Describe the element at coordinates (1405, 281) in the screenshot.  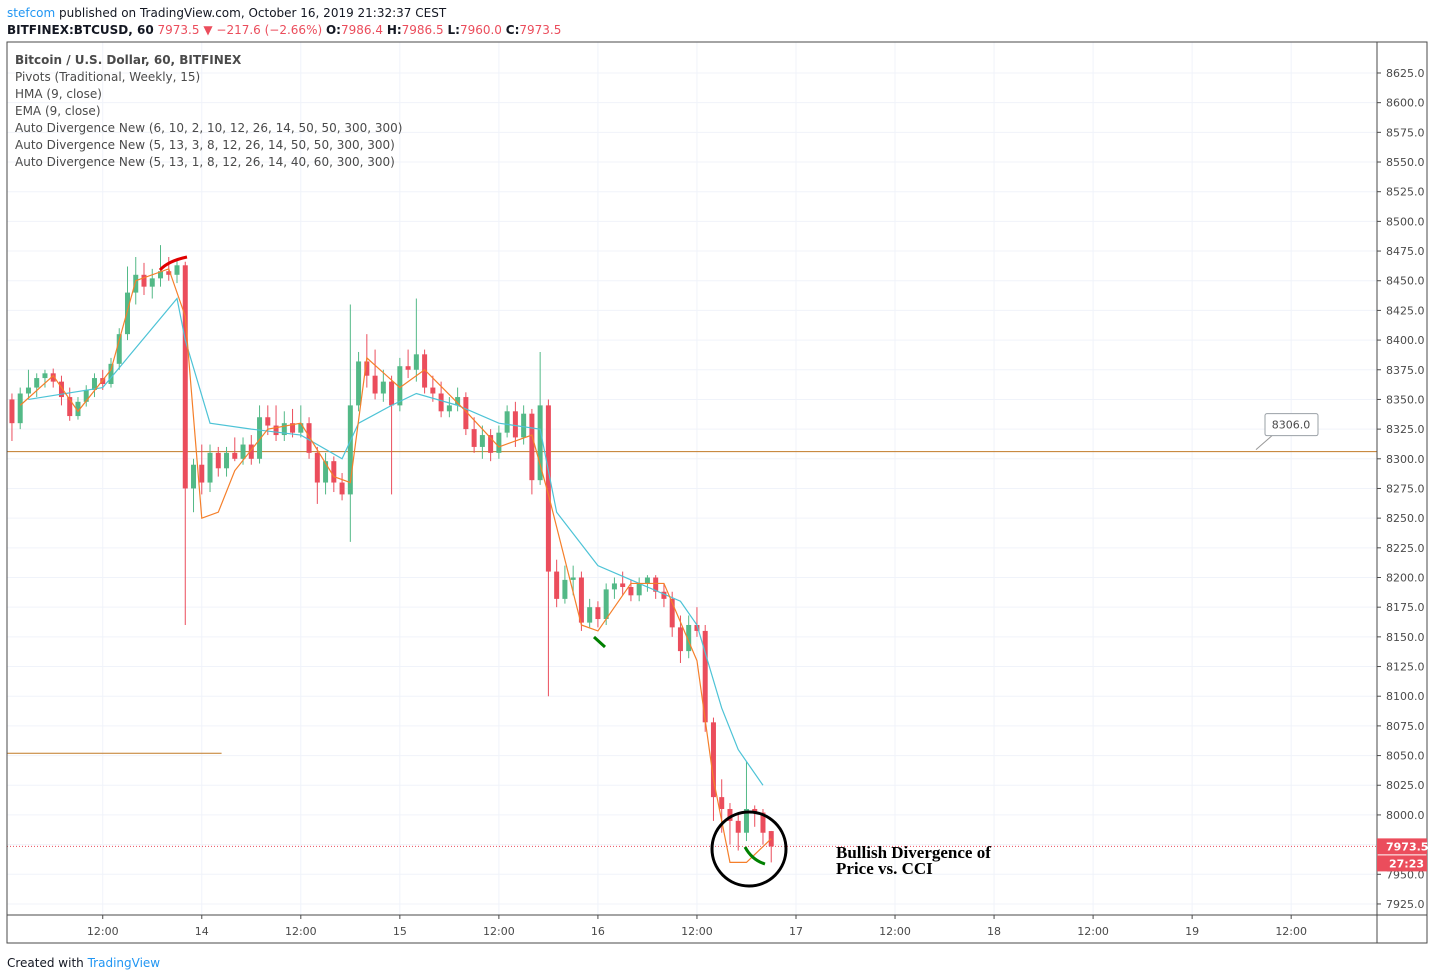
I see `y-tick-label: 8450.0` at that location.